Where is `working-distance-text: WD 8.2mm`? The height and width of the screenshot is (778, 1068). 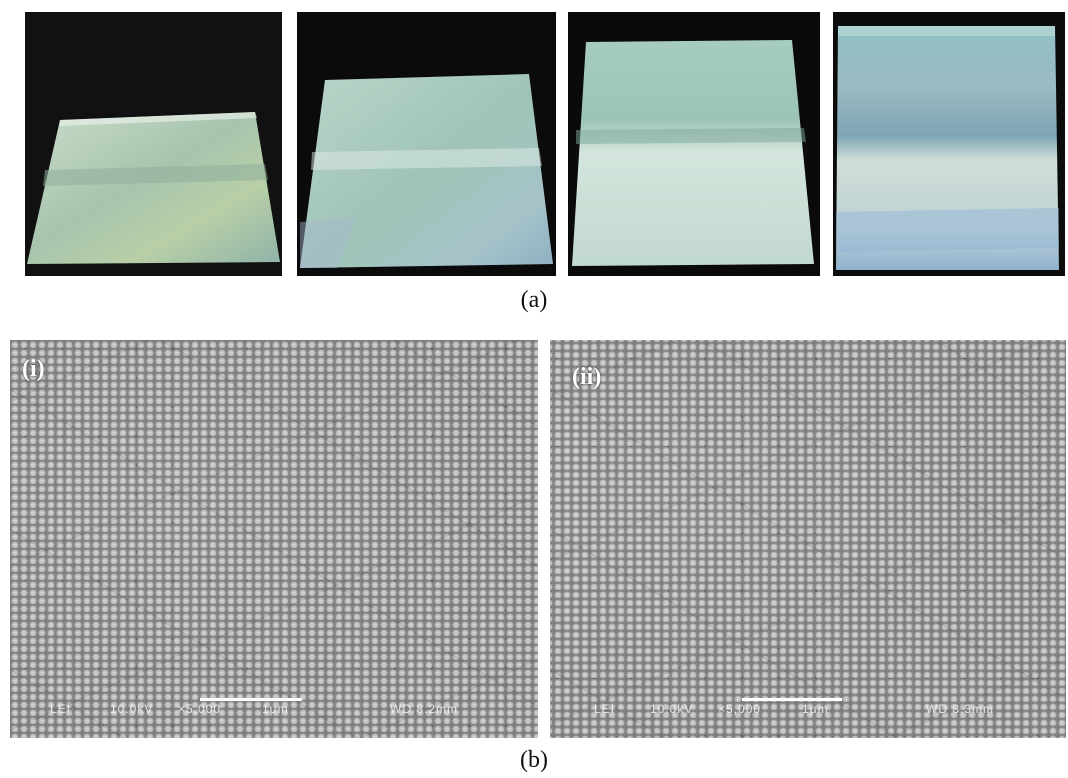 working-distance-text: WD 8.2mm is located at coordinates (424, 709).